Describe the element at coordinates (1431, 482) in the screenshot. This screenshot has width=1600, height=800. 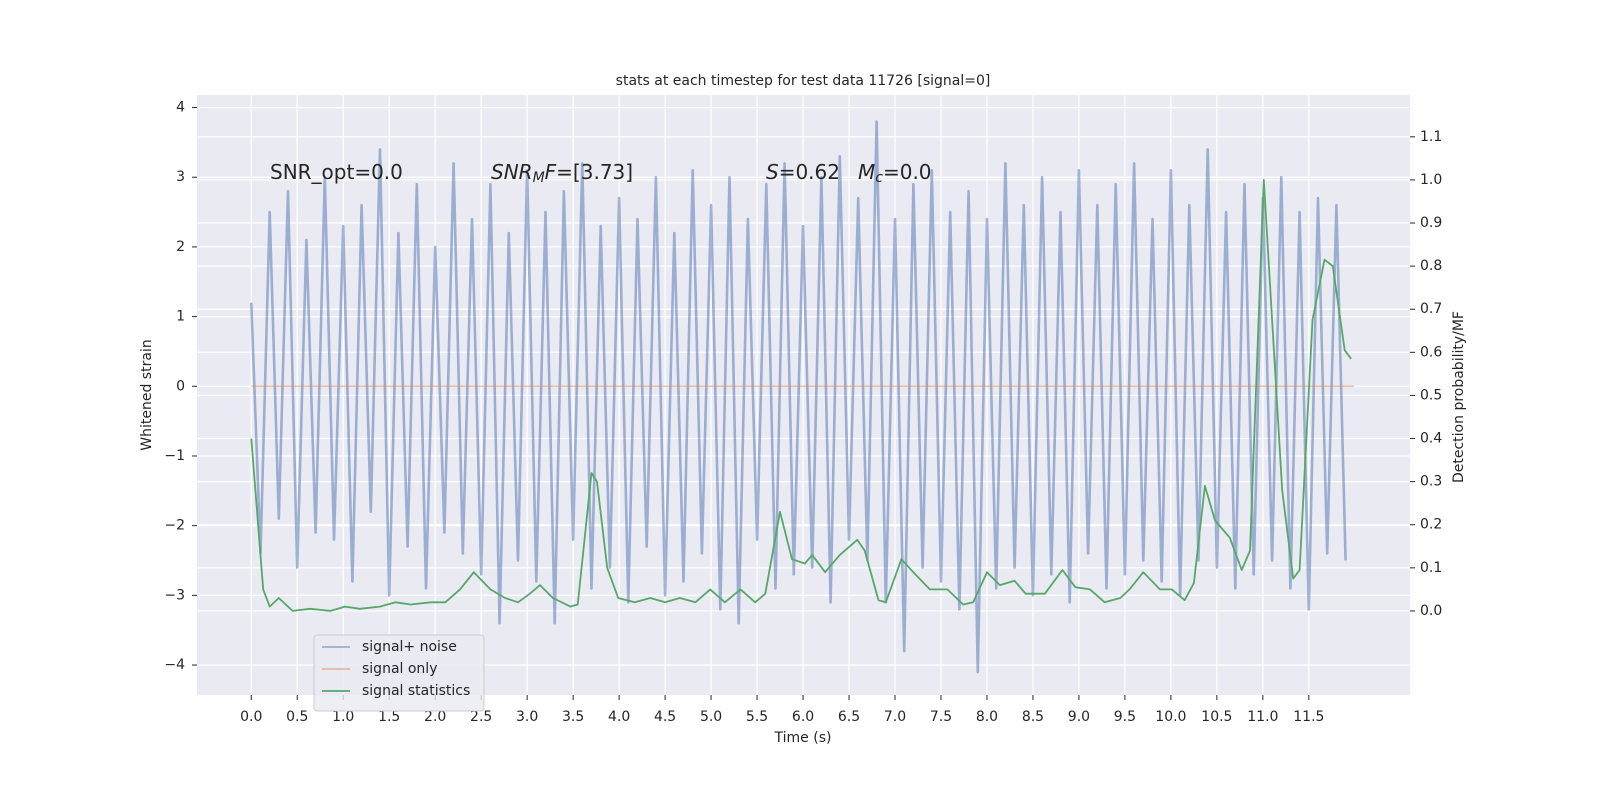
I see `y2-tick-label: 0.3` at that location.